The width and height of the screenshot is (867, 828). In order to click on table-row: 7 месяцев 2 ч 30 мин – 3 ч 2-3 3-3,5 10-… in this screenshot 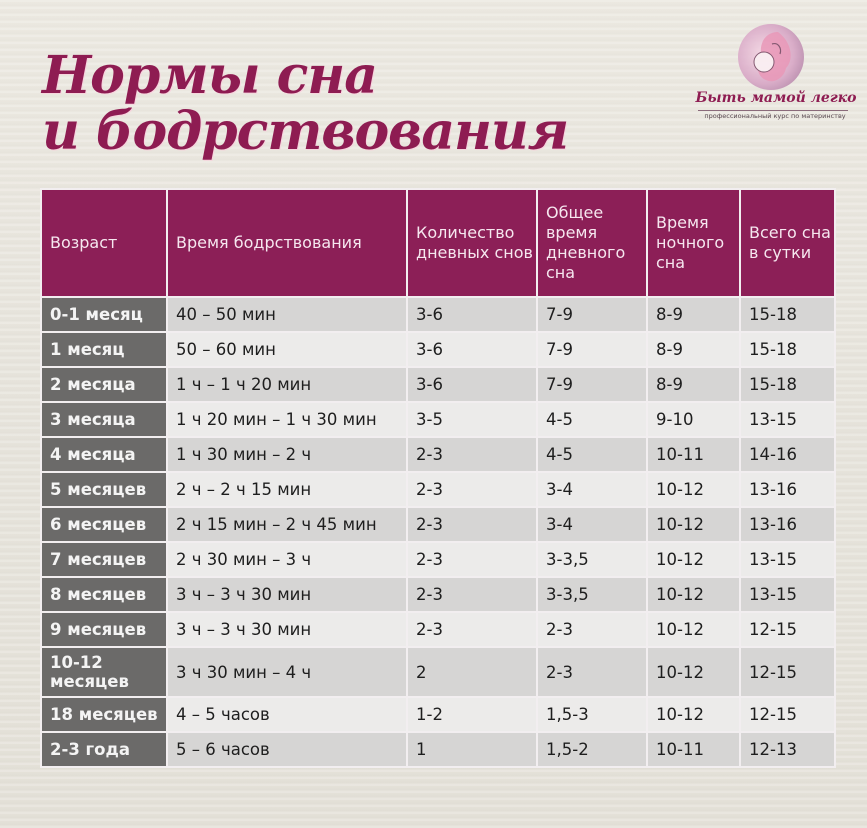, I will do `click(438, 559)`.